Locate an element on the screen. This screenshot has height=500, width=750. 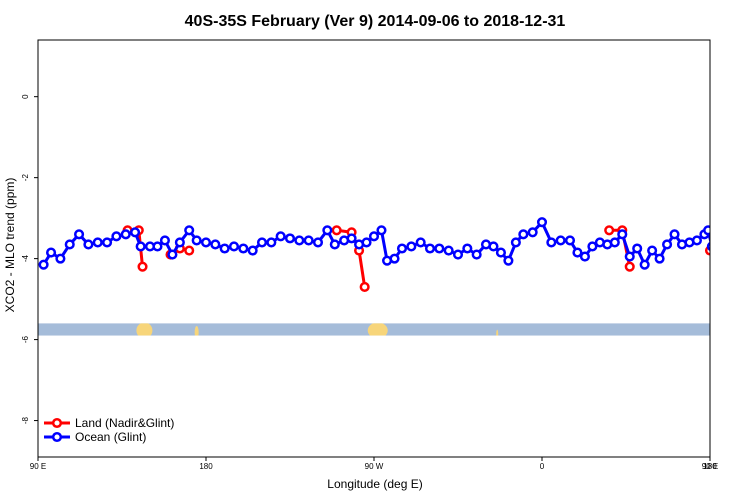
y-tick-label: -8 is located at coordinates (25, 420).